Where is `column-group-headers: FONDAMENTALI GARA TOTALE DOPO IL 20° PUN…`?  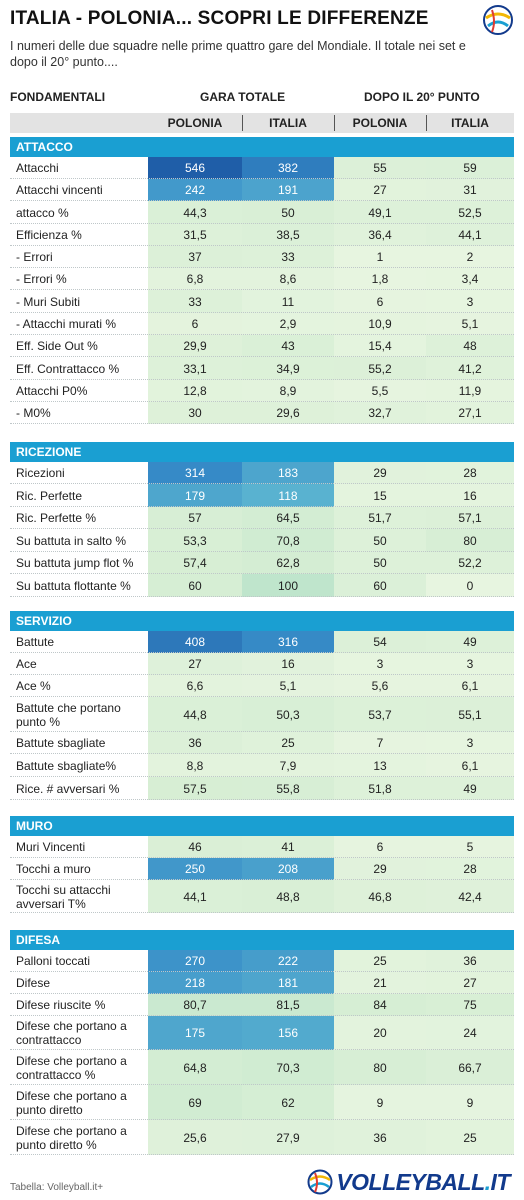
column-group-headers: FONDAMENTALI GARA TOTALE DOPO IL 20° PUN… is located at coordinates (262, 99).